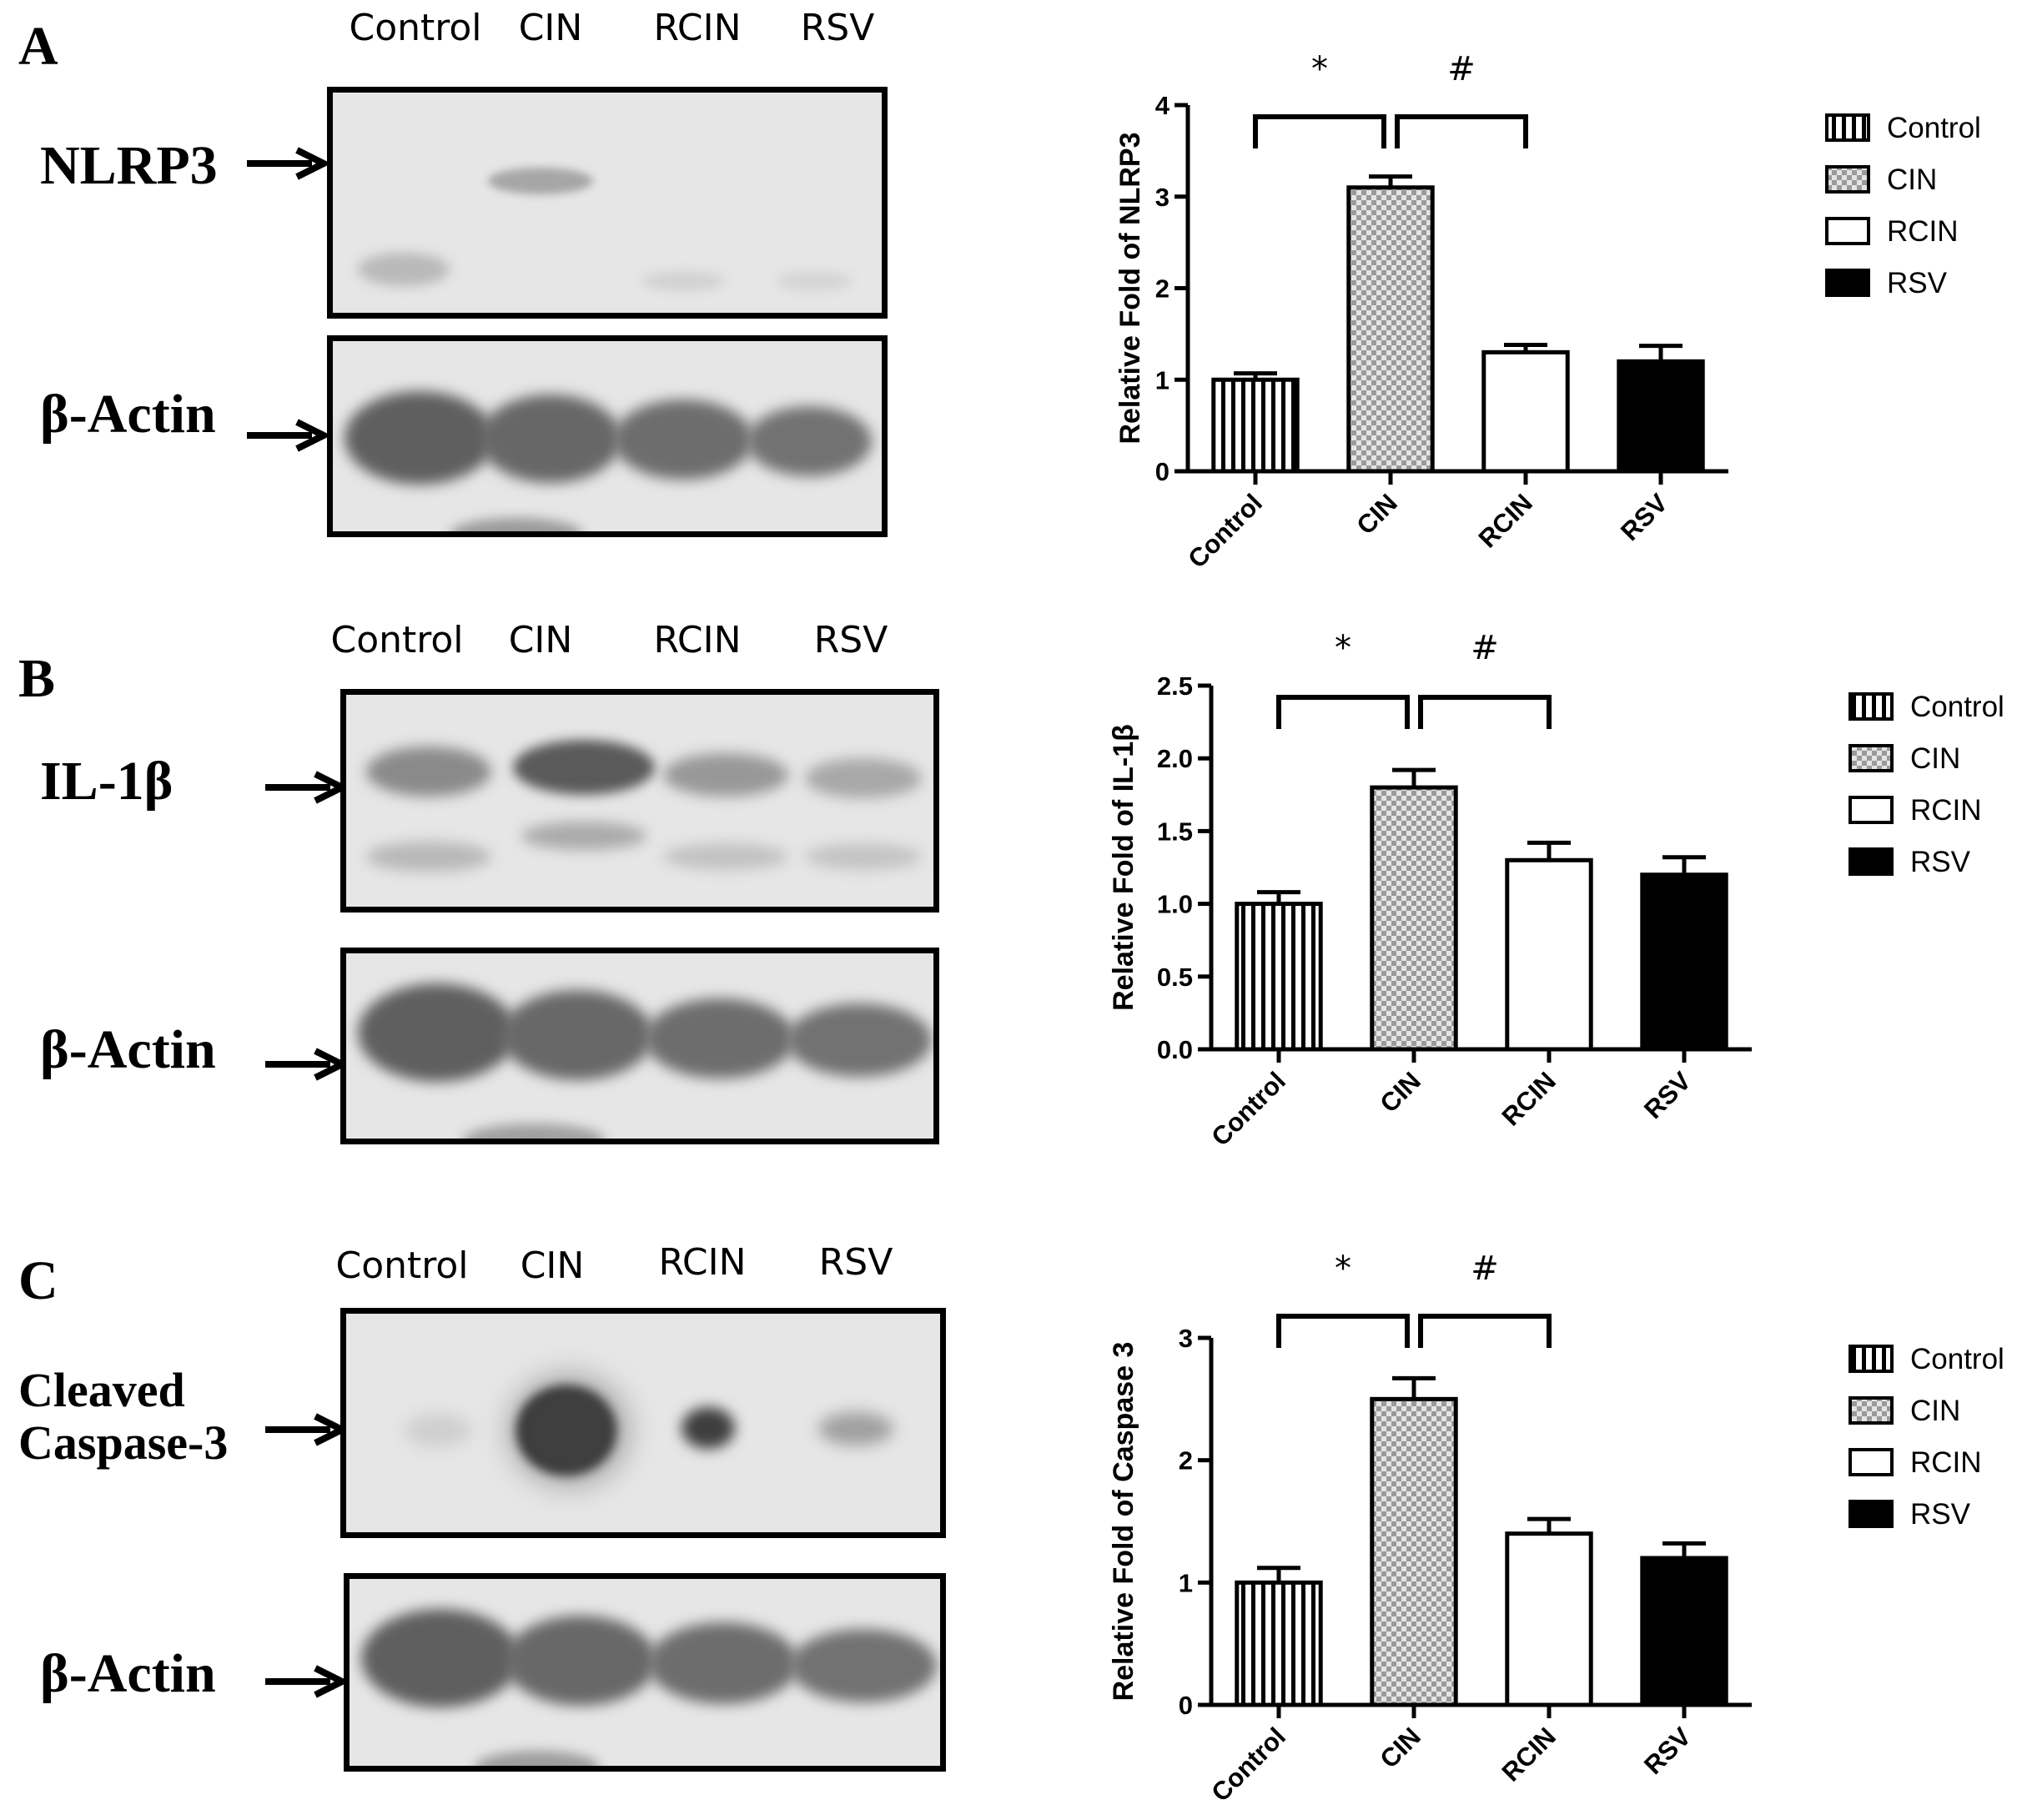  Describe the element at coordinates (1935, 758) in the screenshot. I see `legend-label: CIN` at that location.